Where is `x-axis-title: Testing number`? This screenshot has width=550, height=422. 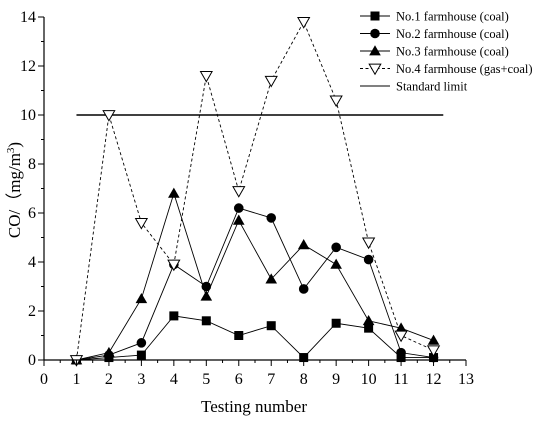 x-axis-title: Testing number is located at coordinates (254, 406).